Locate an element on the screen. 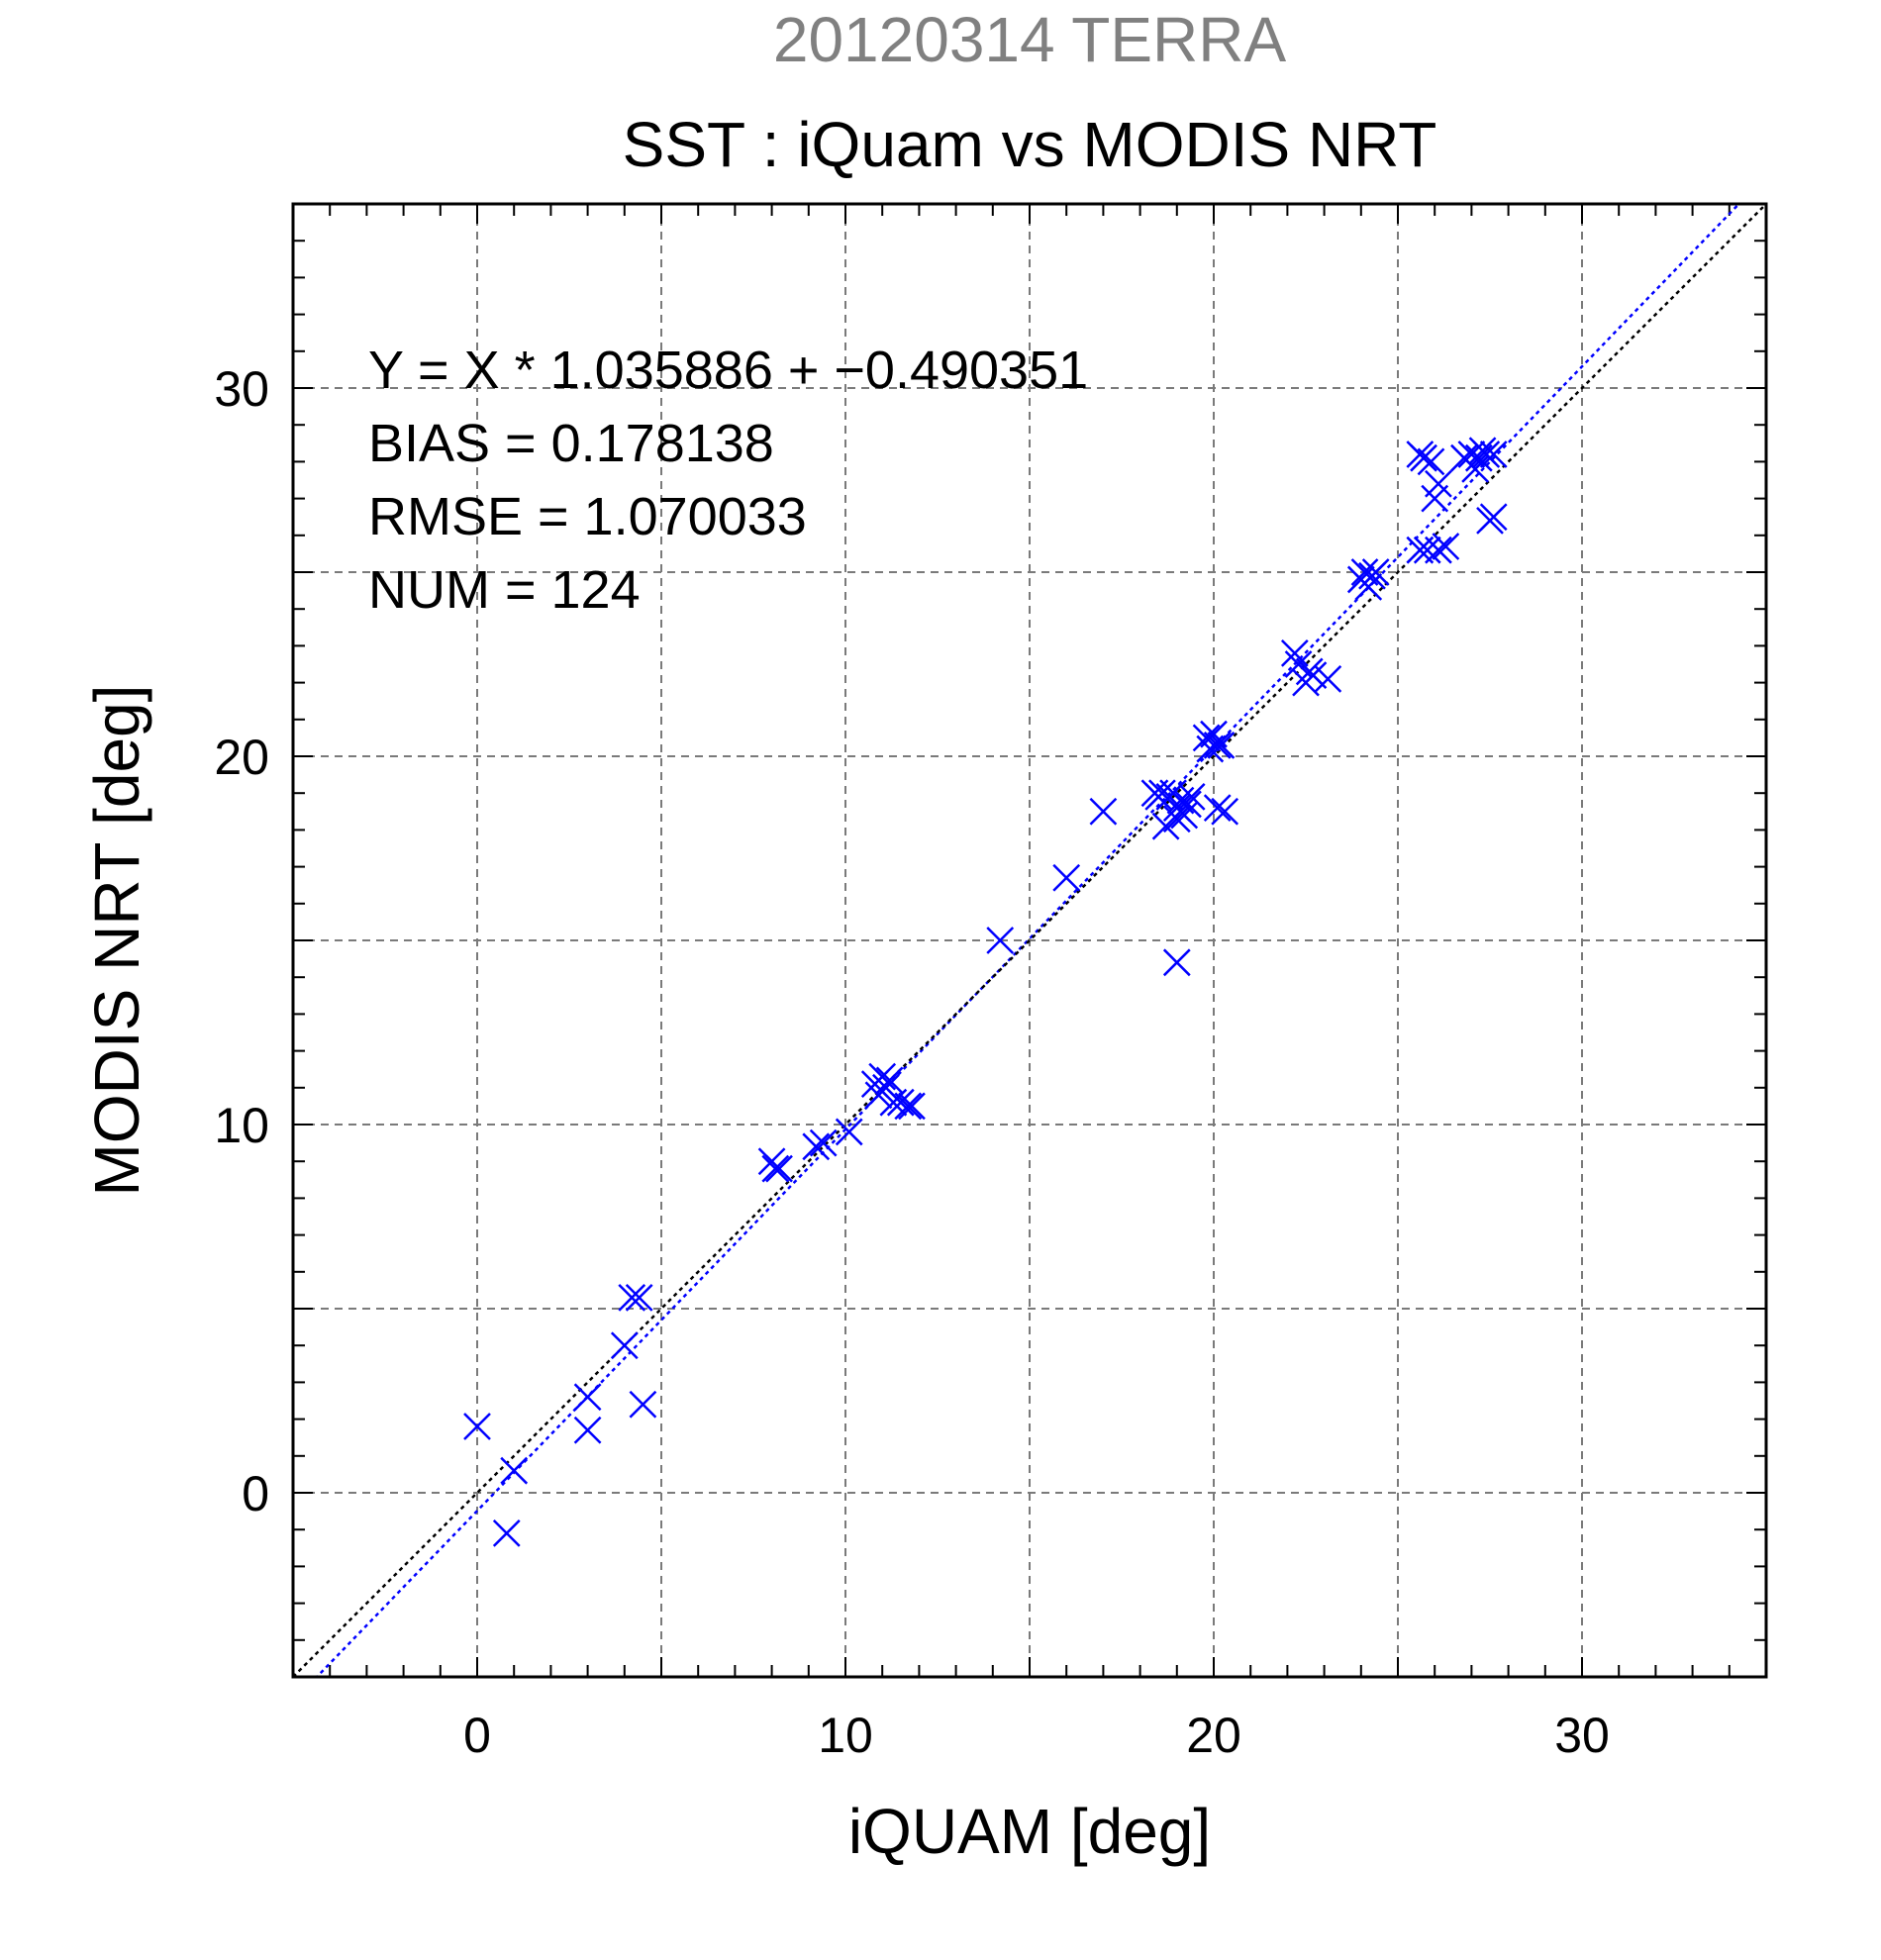  y-tick-label: 0 is located at coordinates (255, 1493).